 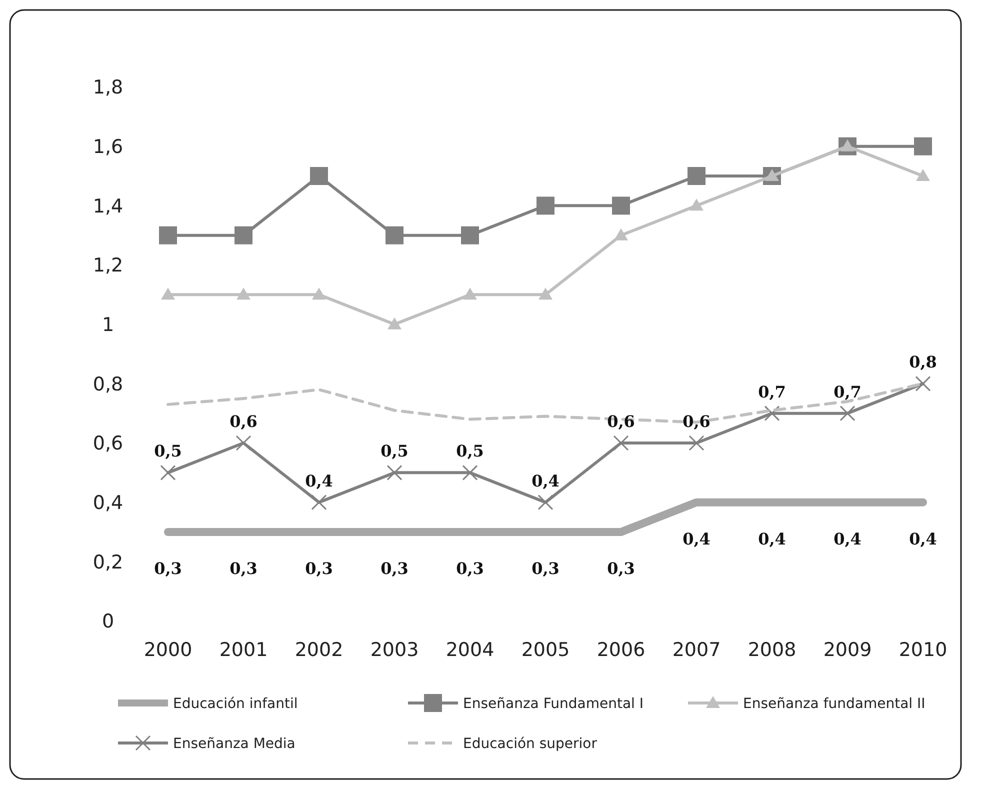 I want to click on x-tick-label: 2002, so click(x=319, y=650).